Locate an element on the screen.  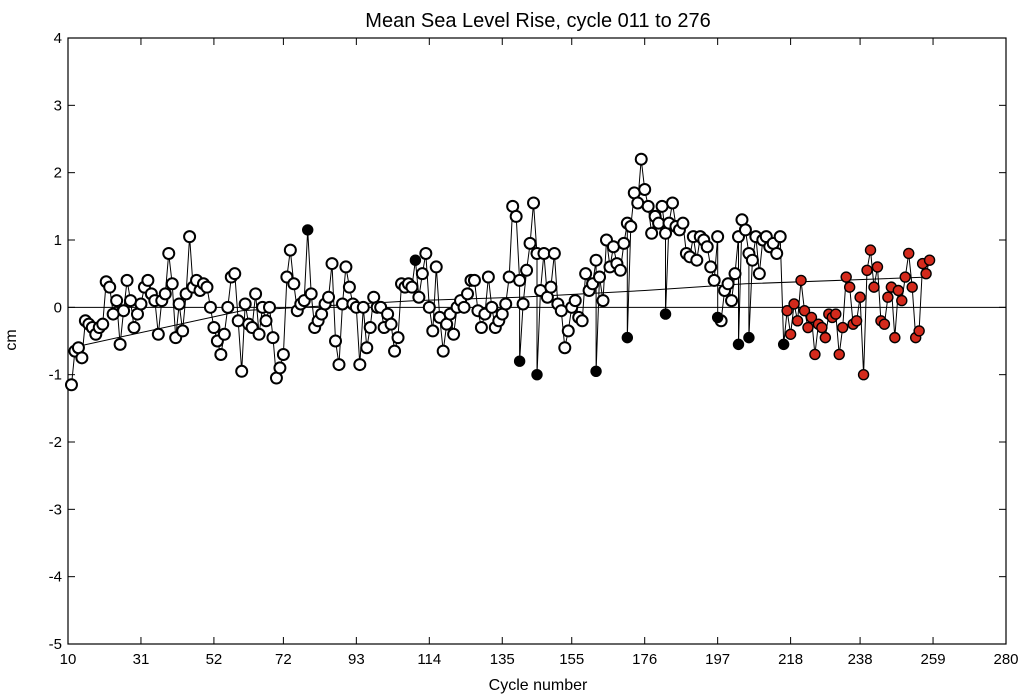
x-tick-label: 52 is located at coordinates (214, 659).